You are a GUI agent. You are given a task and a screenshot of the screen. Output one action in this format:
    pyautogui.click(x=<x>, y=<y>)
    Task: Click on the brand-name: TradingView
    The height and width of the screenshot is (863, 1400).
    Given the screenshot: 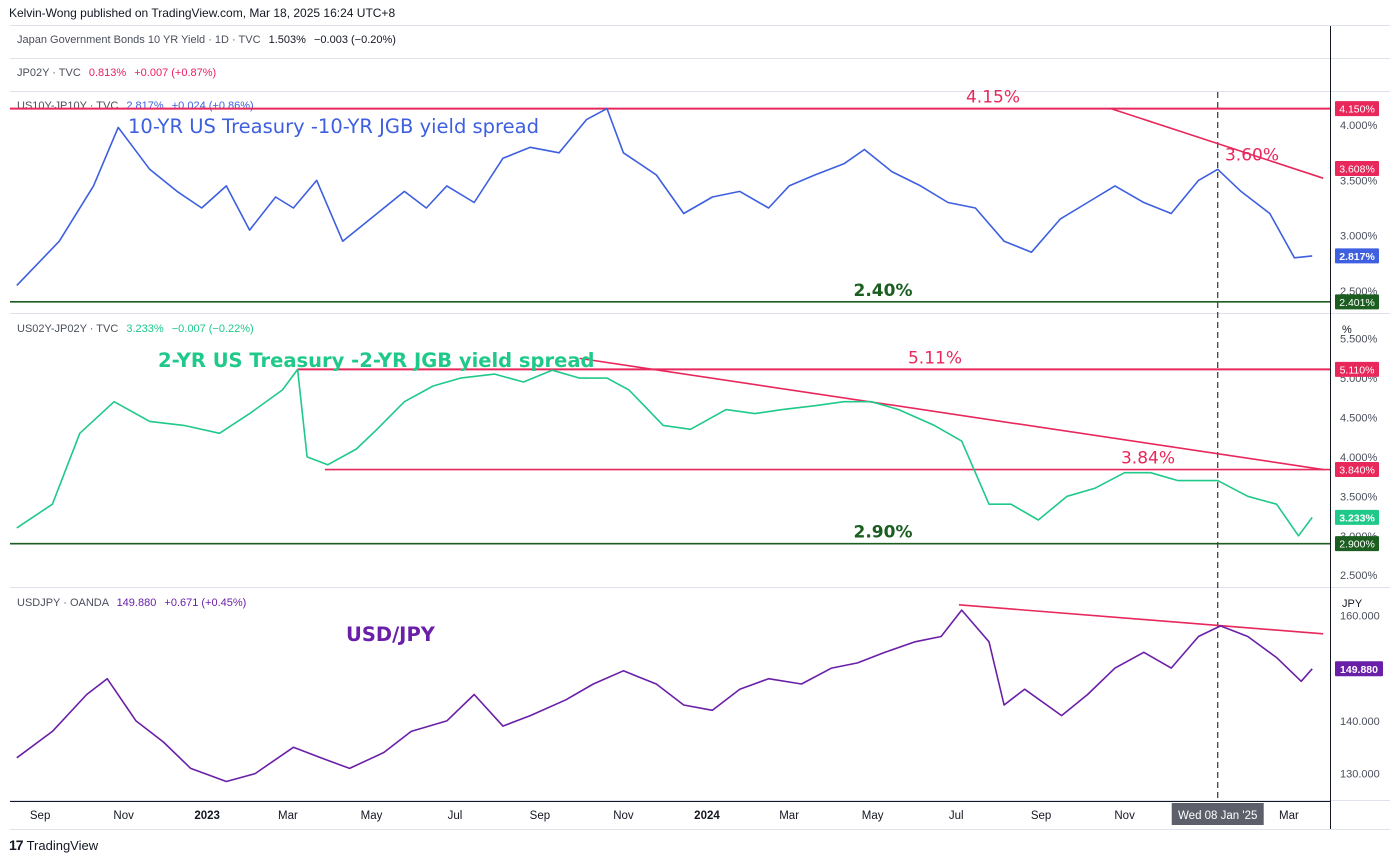 What is the action you would take?
    pyautogui.click(x=62, y=845)
    